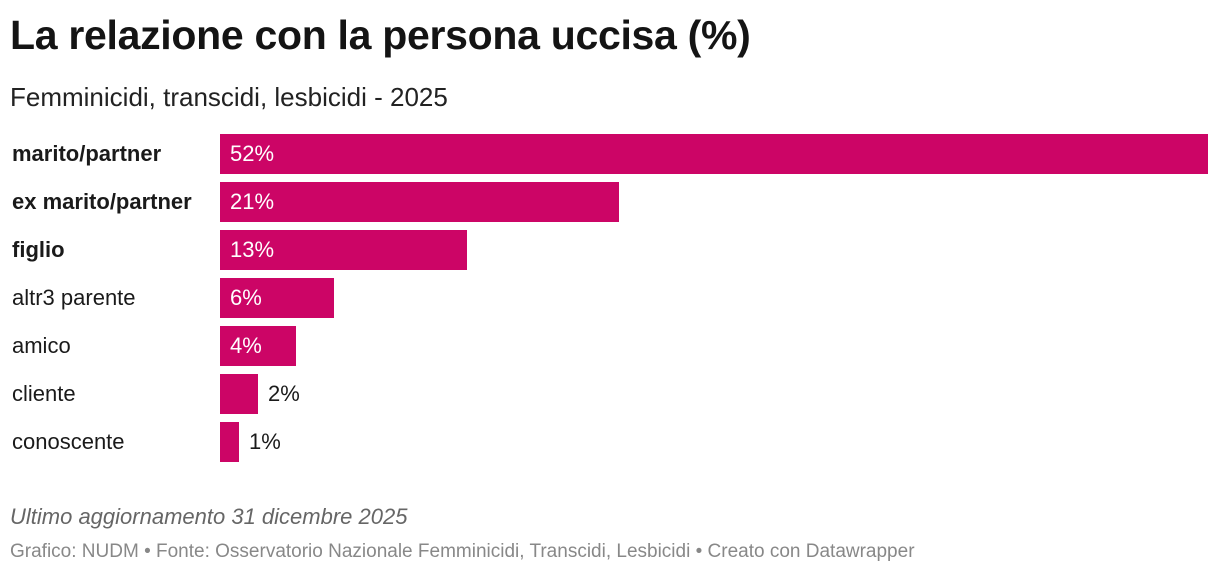  Describe the element at coordinates (284, 393) in the screenshot. I see `value-label: 2%` at that location.